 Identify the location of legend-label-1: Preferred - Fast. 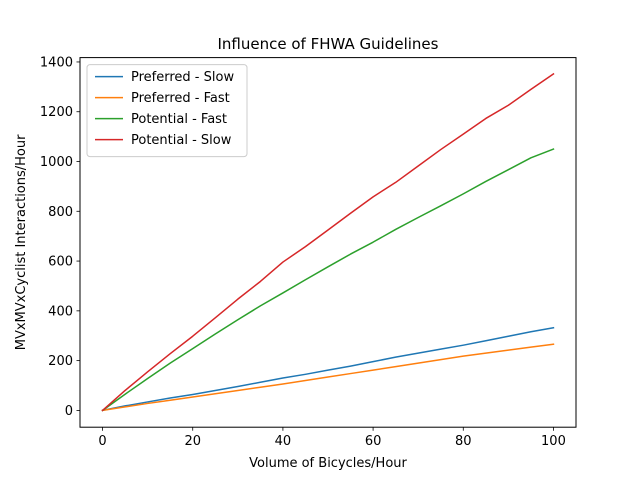
(180, 98).